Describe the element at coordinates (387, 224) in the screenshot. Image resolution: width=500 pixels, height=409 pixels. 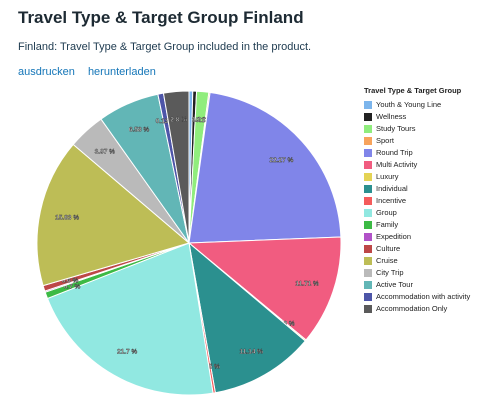
I see `legend-label: Family` at that location.